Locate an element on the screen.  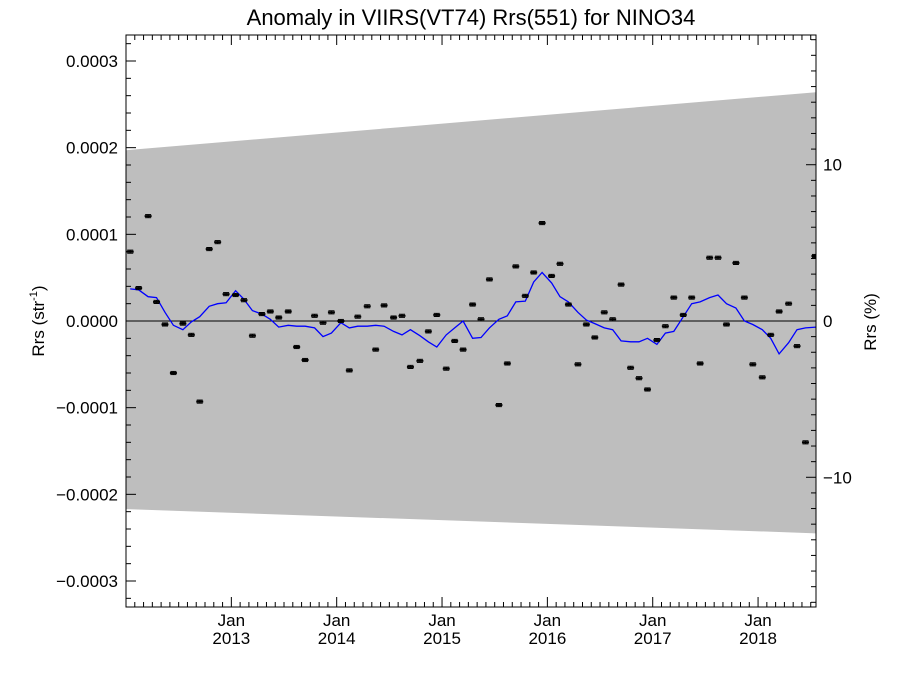
y-axis-label-right: Rrs (%) is located at coordinates (870, 322).